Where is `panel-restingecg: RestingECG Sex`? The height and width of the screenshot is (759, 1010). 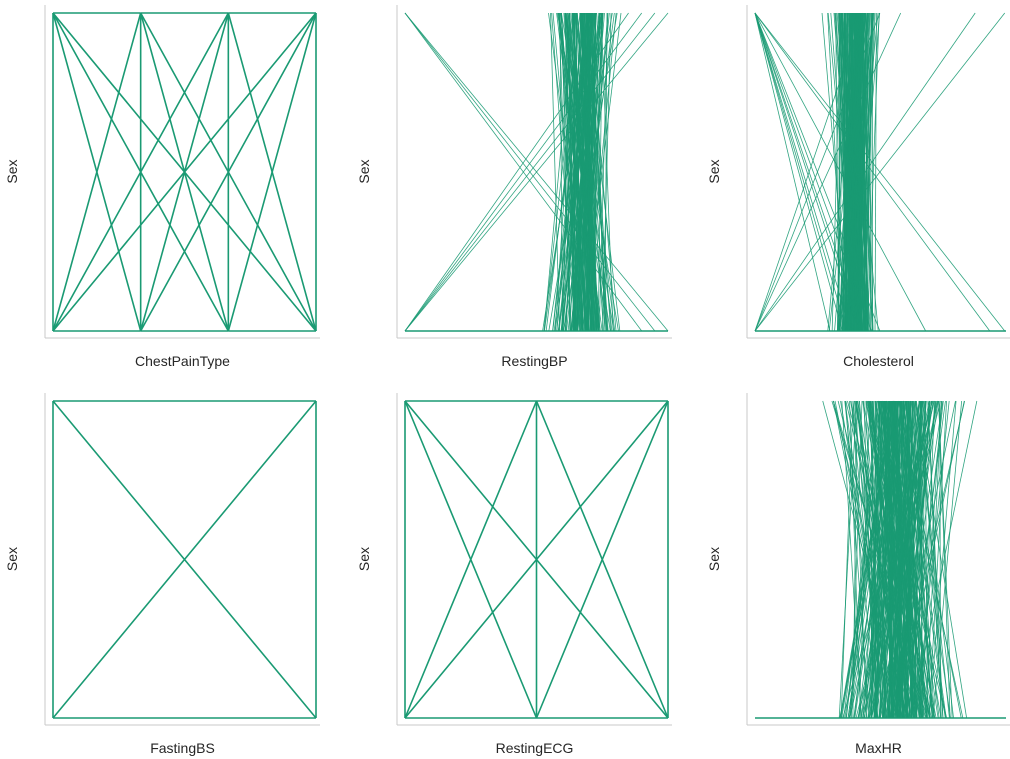
panel-restingecg: RestingECG Sex is located at coordinates (514, 574).